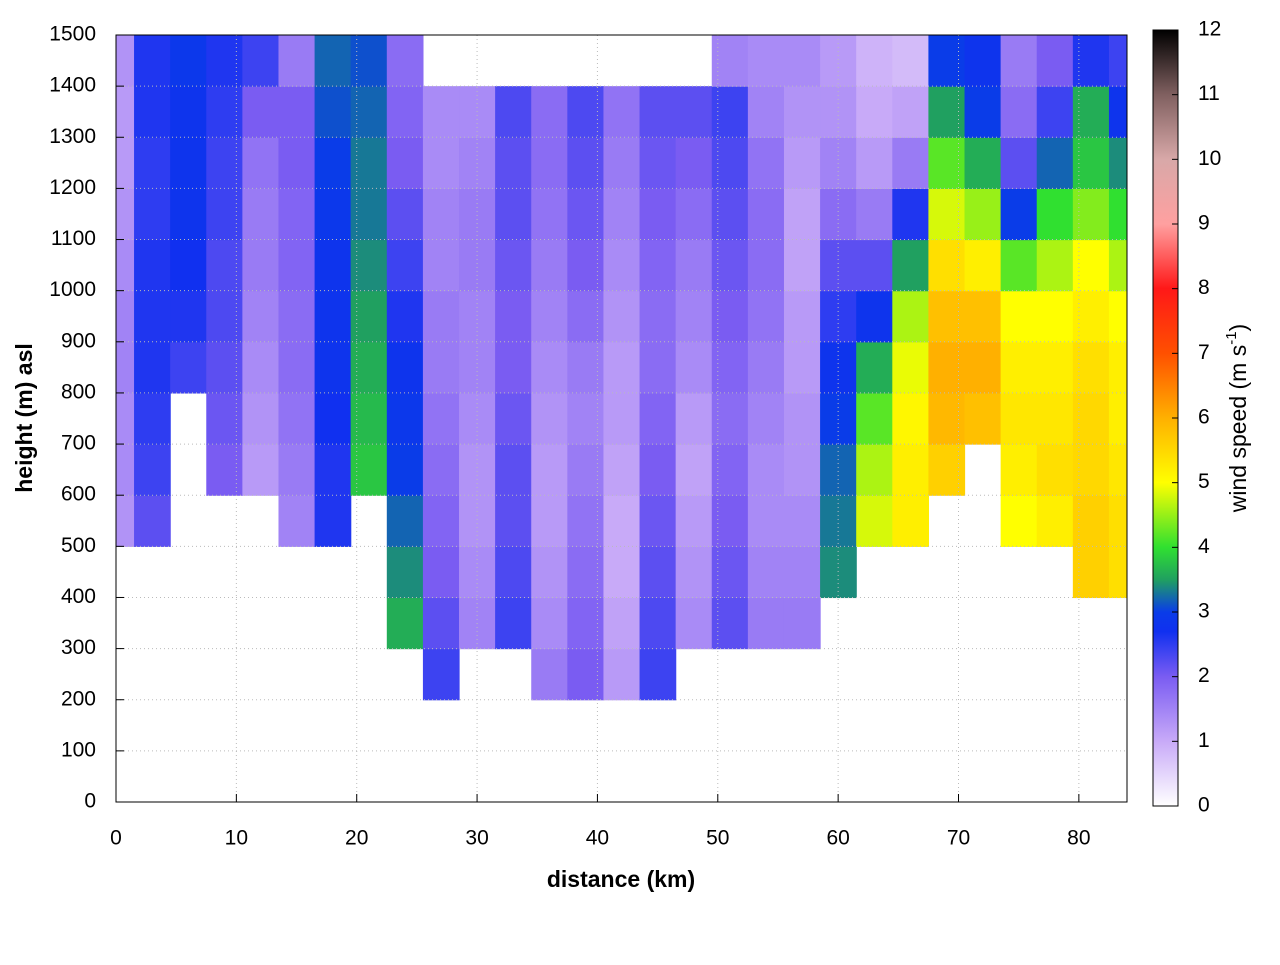  Describe the element at coordinates (837, 838) in the screenshot. I see `x-tick-label: 60` at that location.